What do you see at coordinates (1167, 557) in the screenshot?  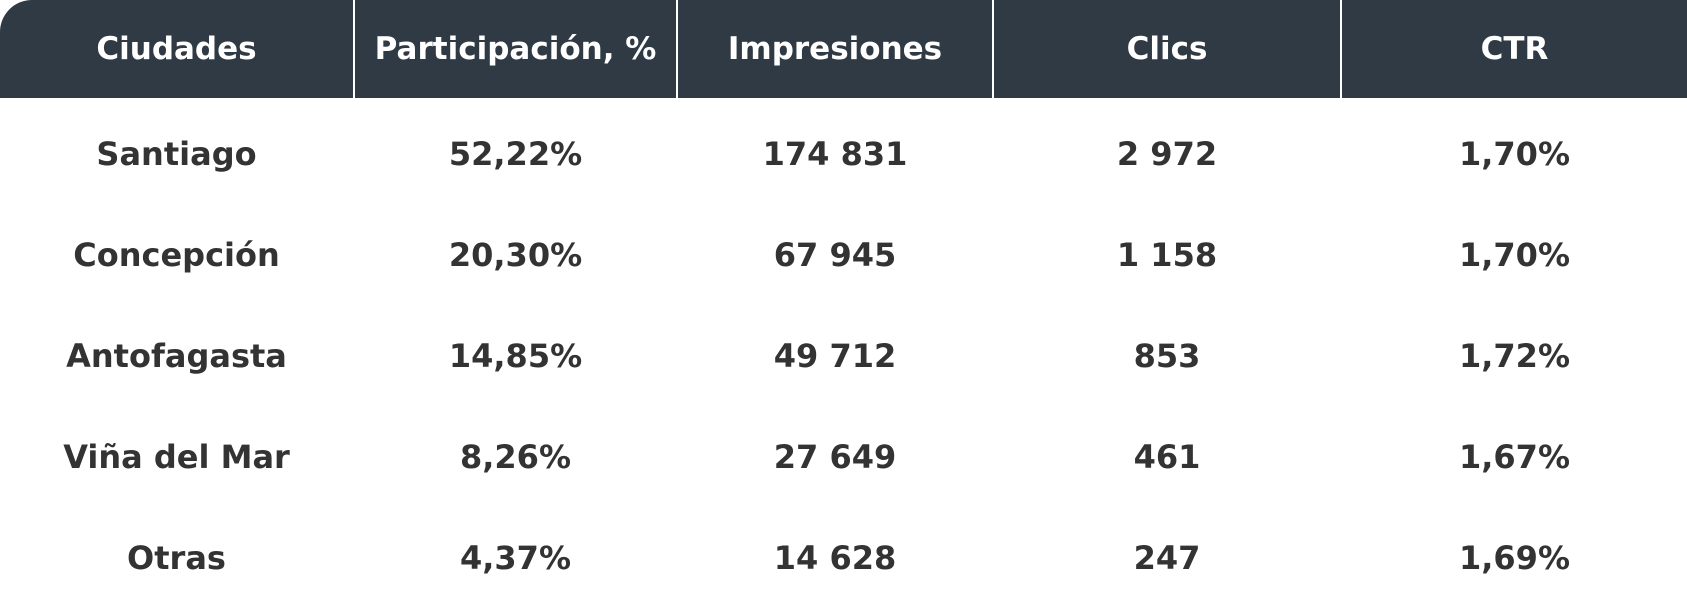 I see `table-cell: 247` at bounding box center [1167, 557].